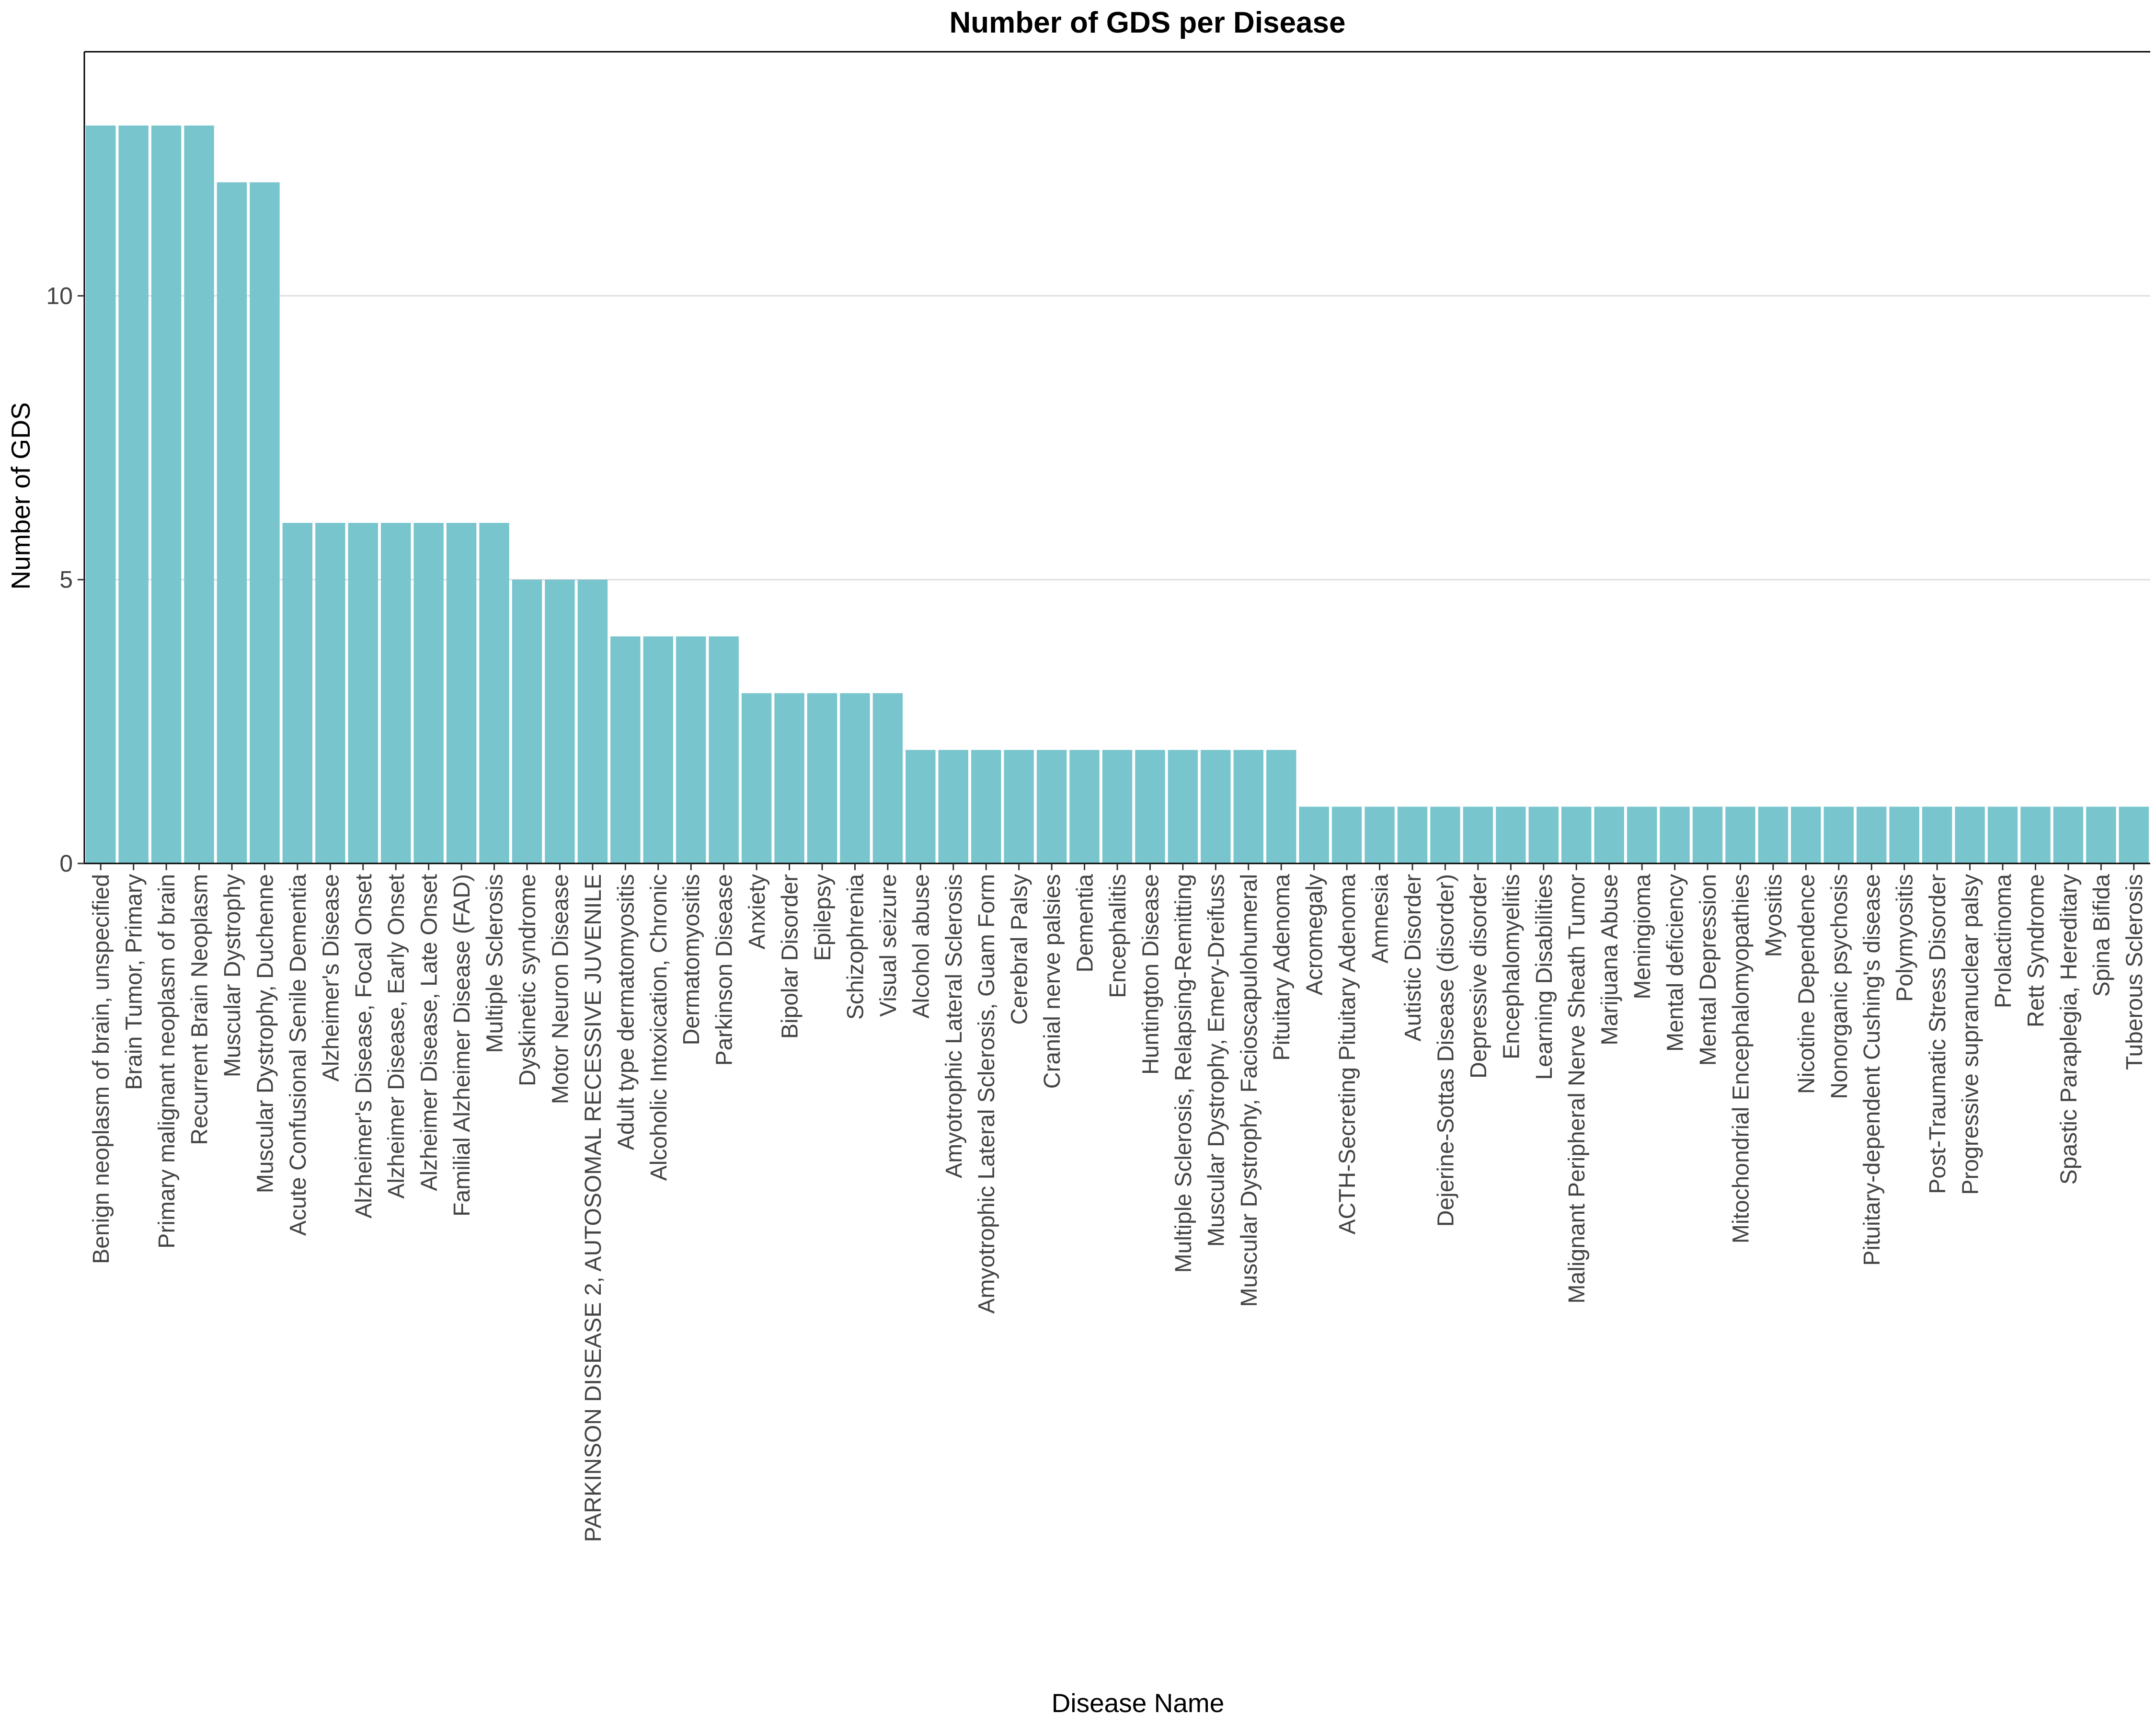 The image size is (2156, 1725). Describe the element at coordinates (626, 1012) in the screenshot. I see `x-tick-label: Adult type dermatomyositis` at that location.